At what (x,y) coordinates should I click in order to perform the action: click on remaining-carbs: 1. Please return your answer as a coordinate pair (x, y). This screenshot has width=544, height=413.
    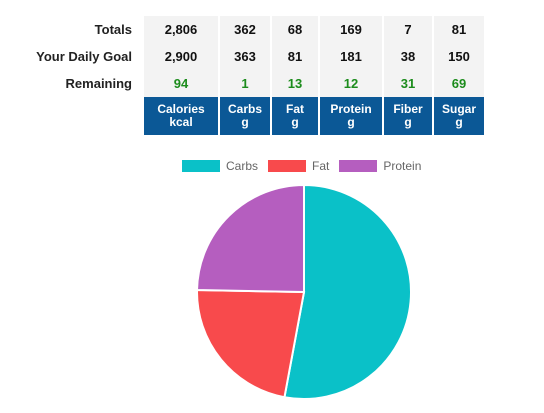
    Looking at the image, I should click on (244, 83).